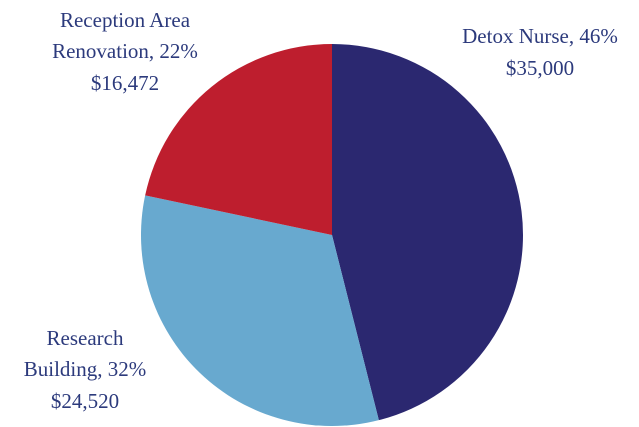 The width and height of the screenshot is (639, 427). Describe the element at coordinates (238, 139) in the screenshot. I see `pie-slice` at that location.